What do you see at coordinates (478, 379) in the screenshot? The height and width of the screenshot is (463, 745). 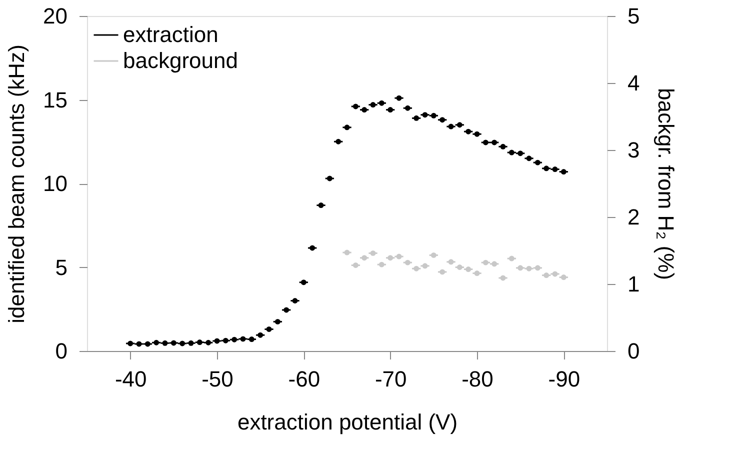 I see `x-tick-label: -80` at bounding box center [478, 379].